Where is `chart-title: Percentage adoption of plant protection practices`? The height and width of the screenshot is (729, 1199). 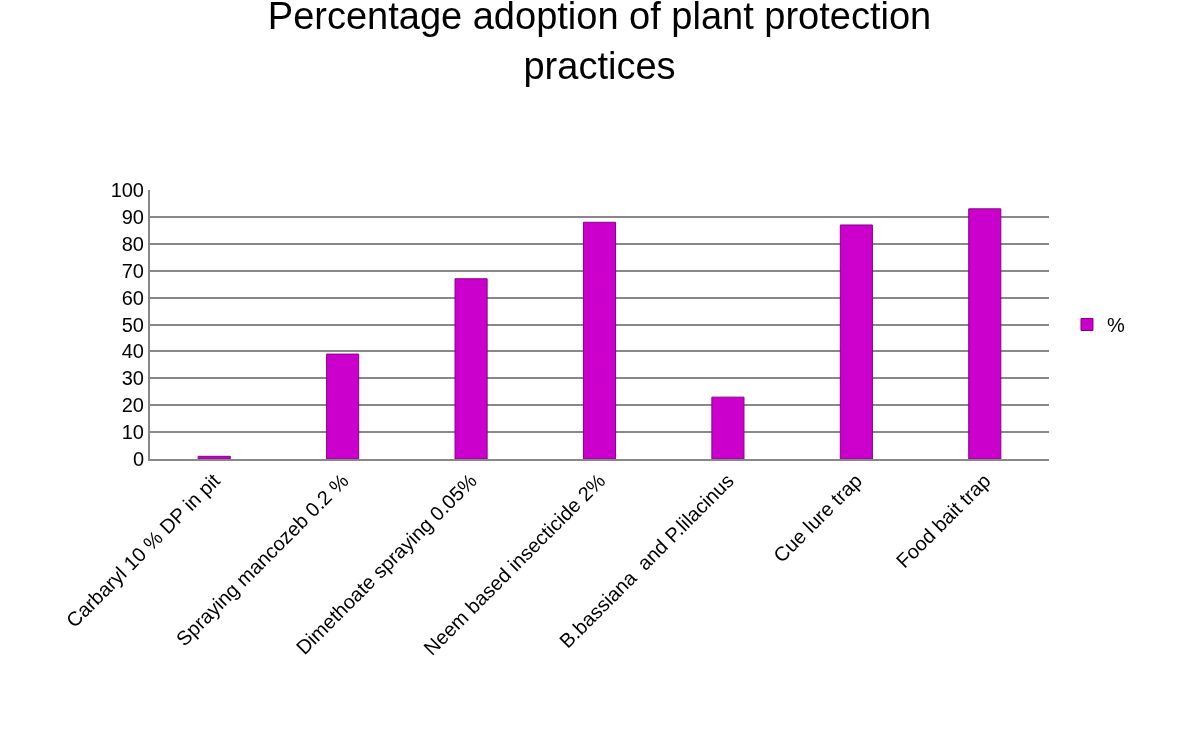 chart-title: Percentage adoption of plant protection practices is located at coordinates (599, 43).